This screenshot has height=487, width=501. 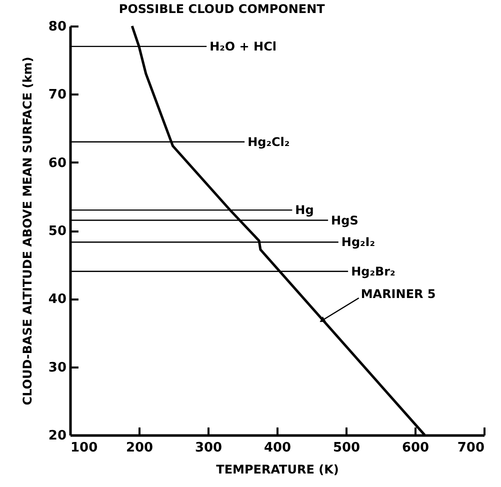 I want to click on text: MARINER 5, so click(x=398, y=294).